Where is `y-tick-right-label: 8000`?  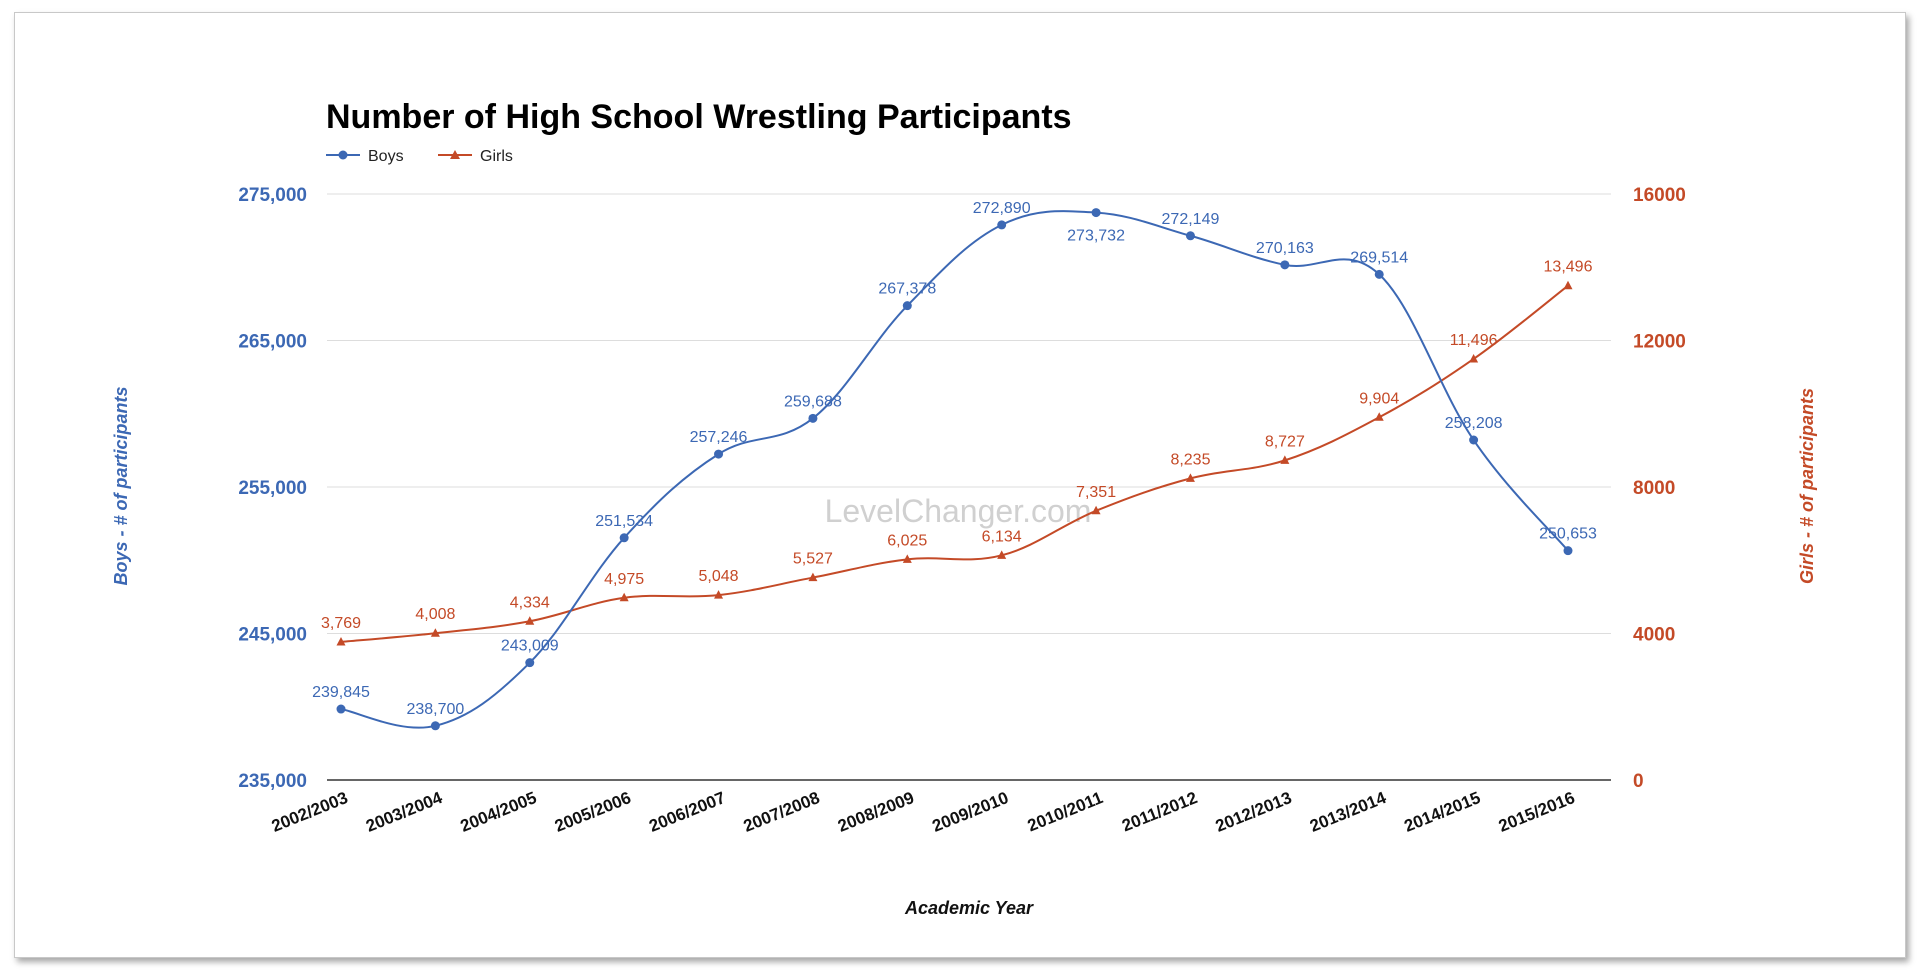 y-tick-right-label: 8000 is located at coordinates (1654, 488).